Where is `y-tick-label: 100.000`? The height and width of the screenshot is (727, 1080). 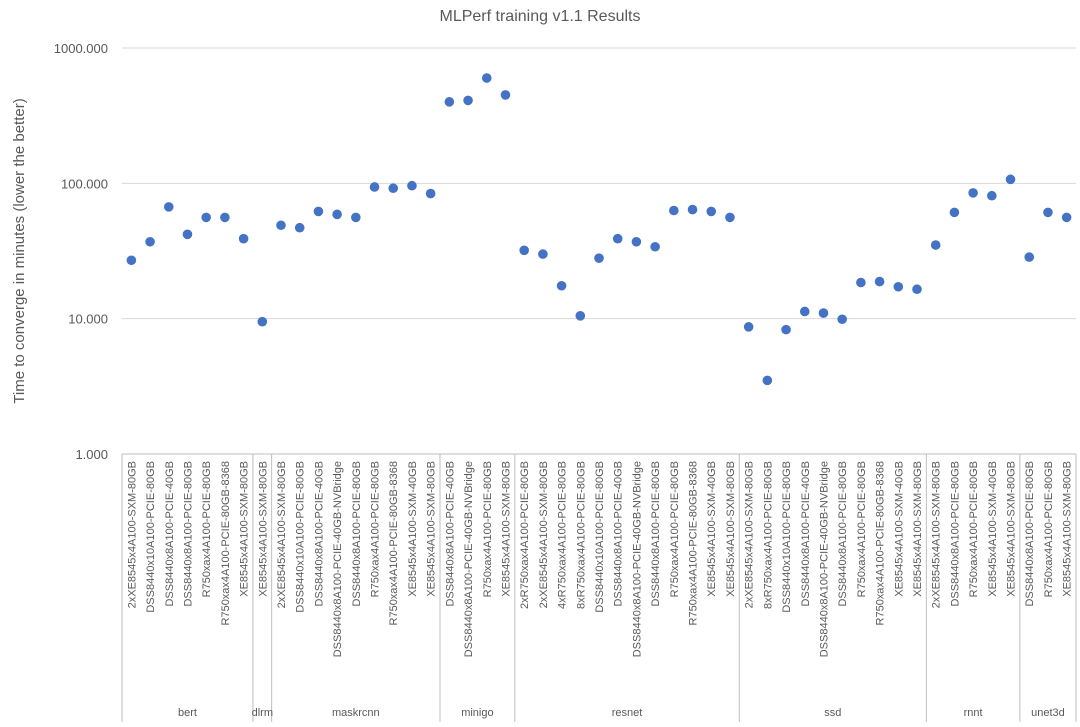 y-tick-label: 100.000 is located at coordinates (84, 183).